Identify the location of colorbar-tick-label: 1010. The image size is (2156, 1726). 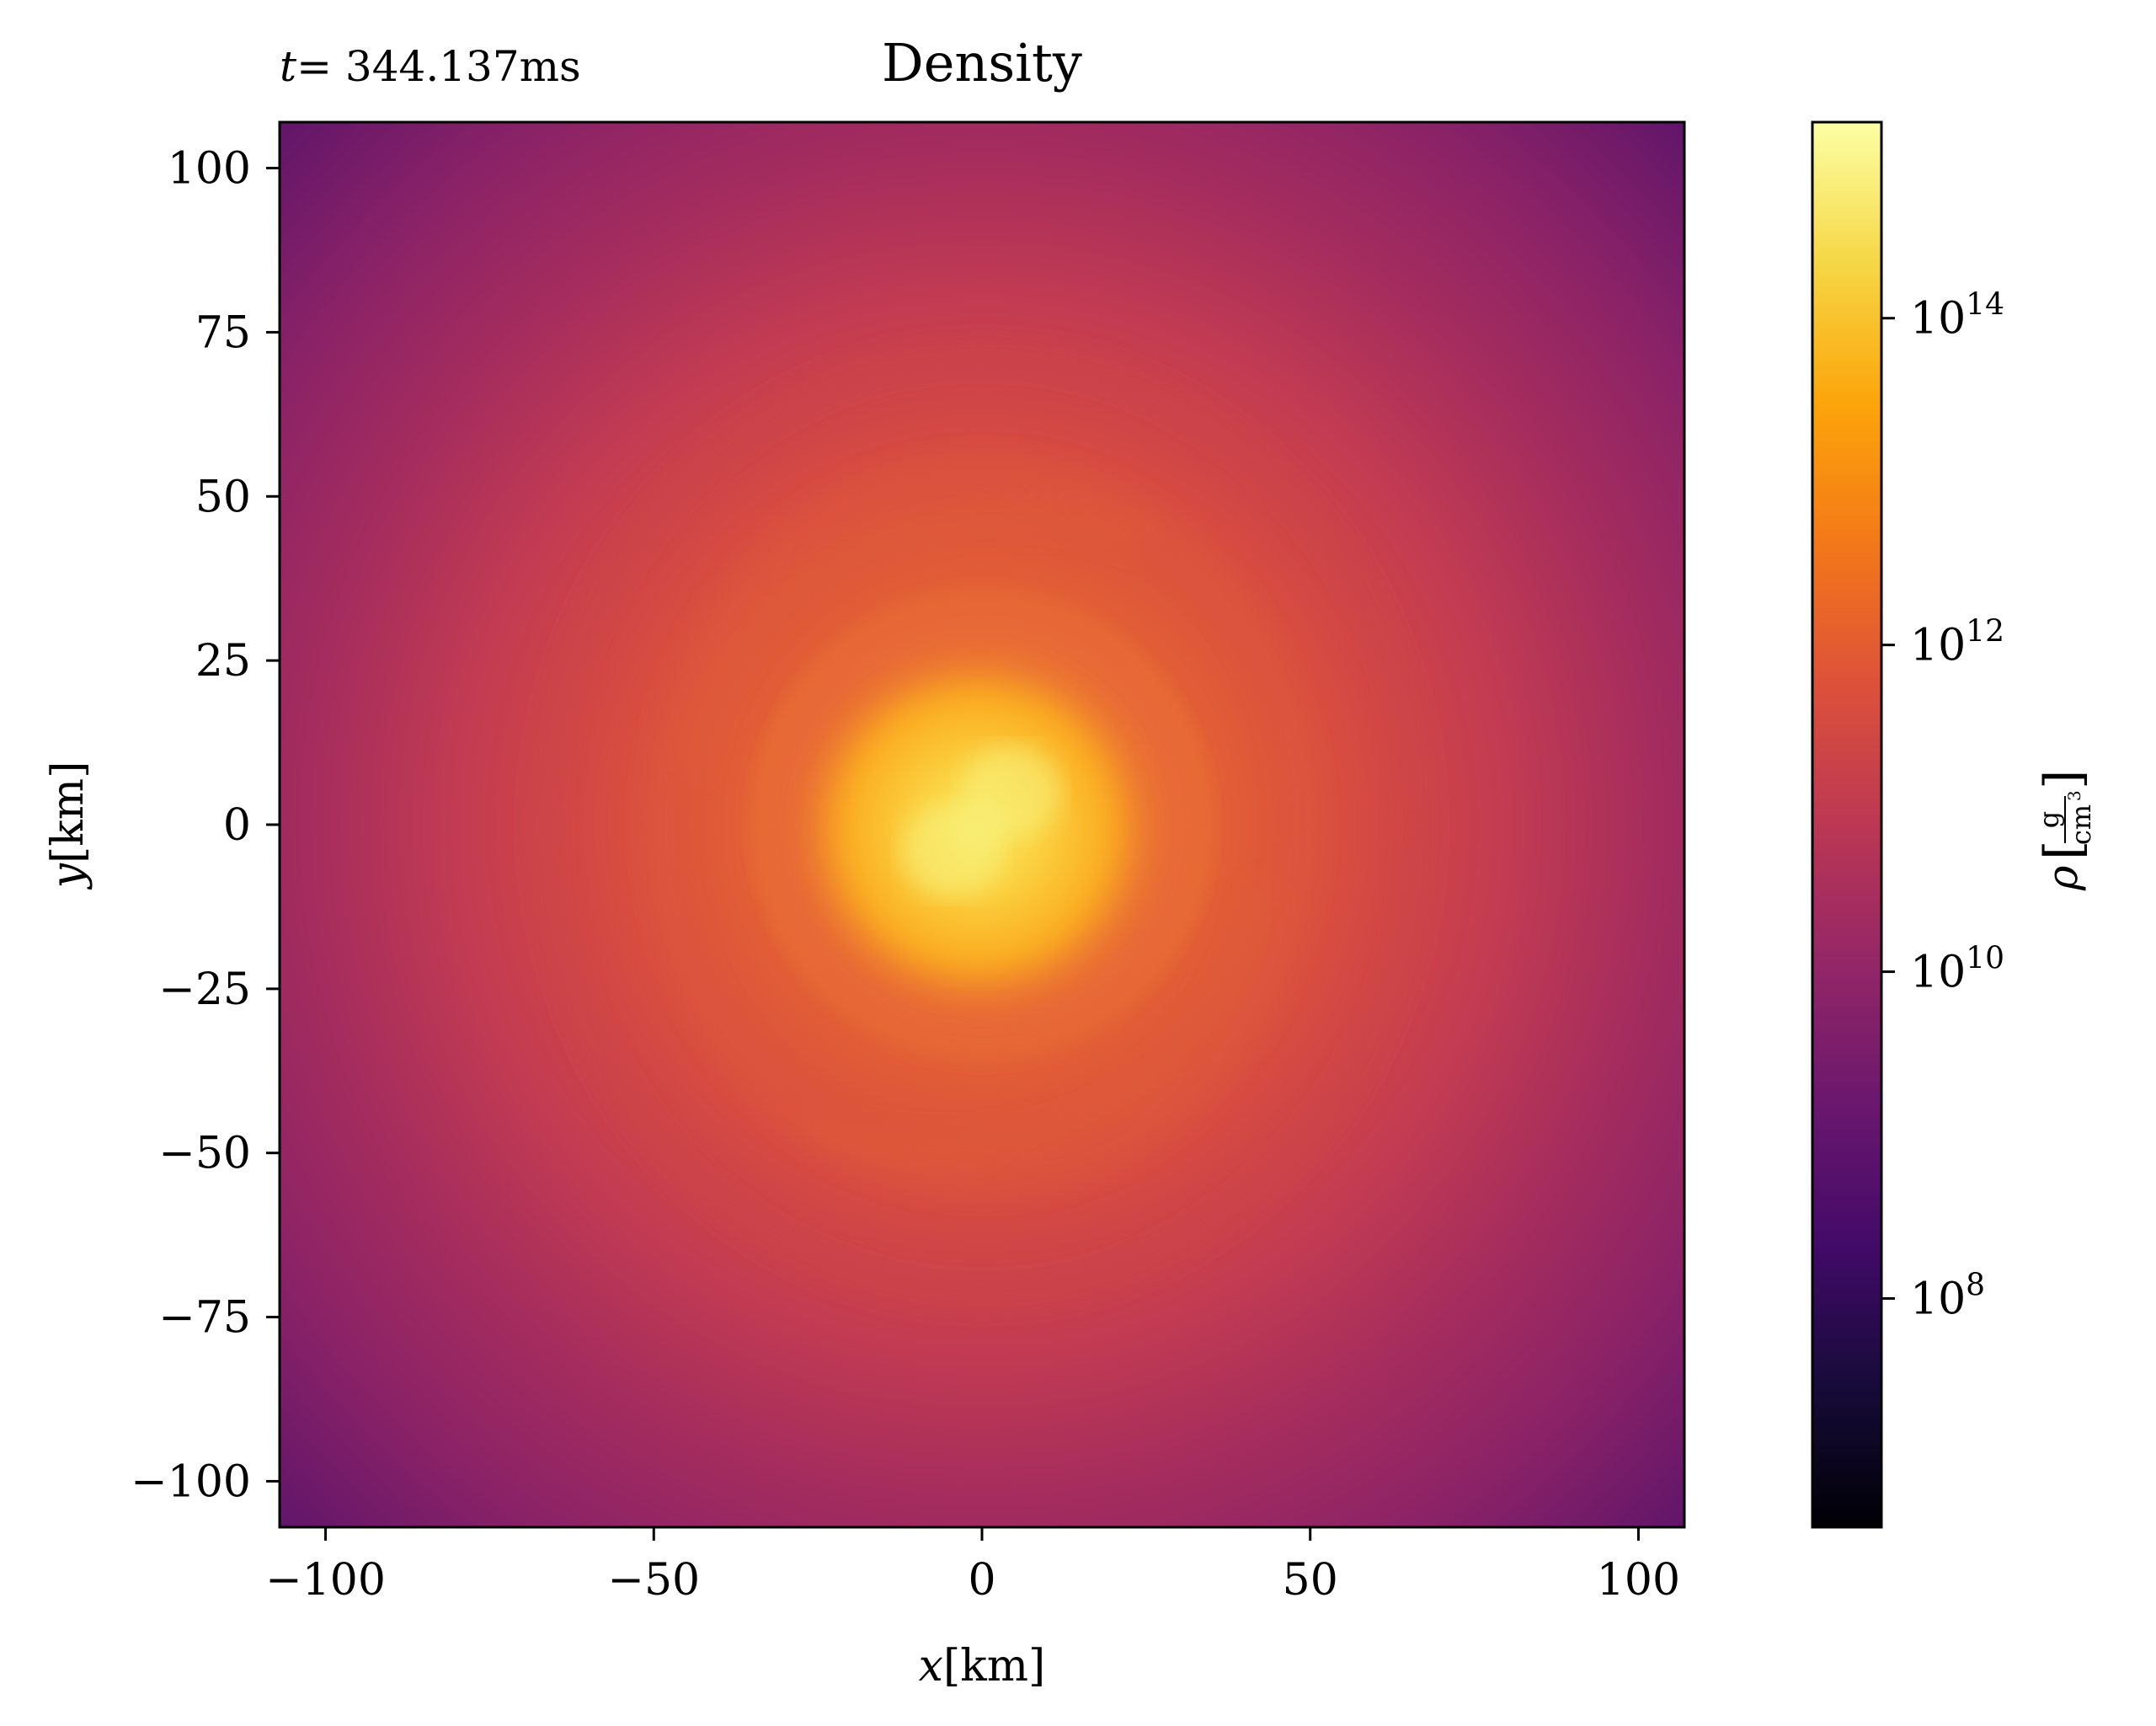
(1957, 970).